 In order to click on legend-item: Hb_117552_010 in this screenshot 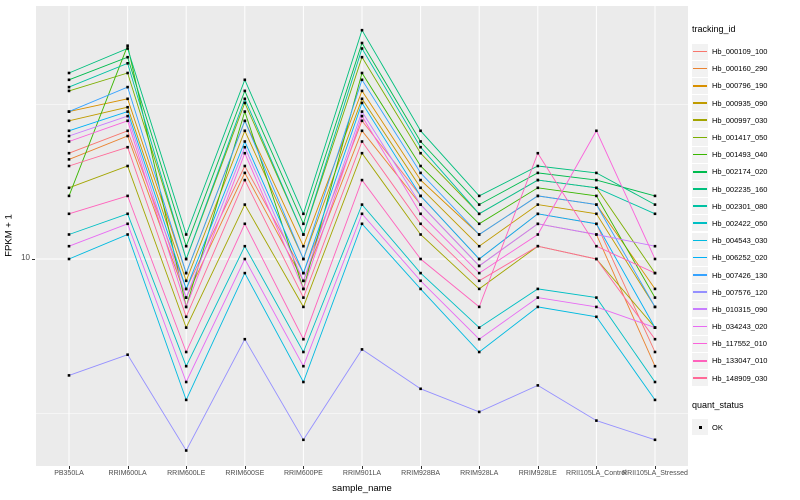, I will do `click(745, 343)`.